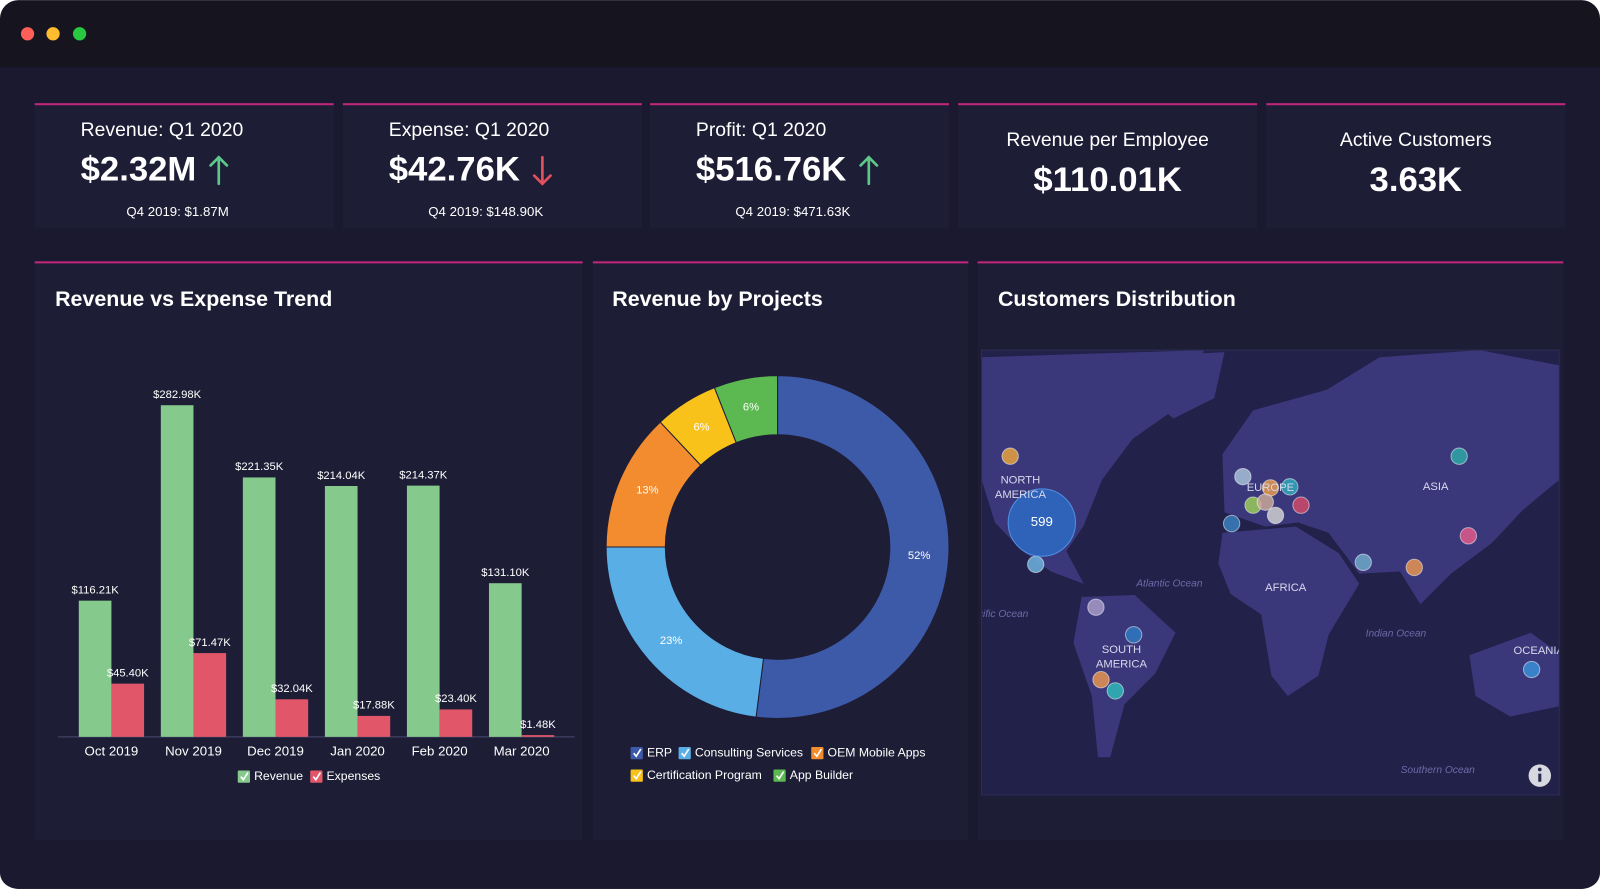  I want to click on ocean-label: Pacific Ocean, so click(997, 614).